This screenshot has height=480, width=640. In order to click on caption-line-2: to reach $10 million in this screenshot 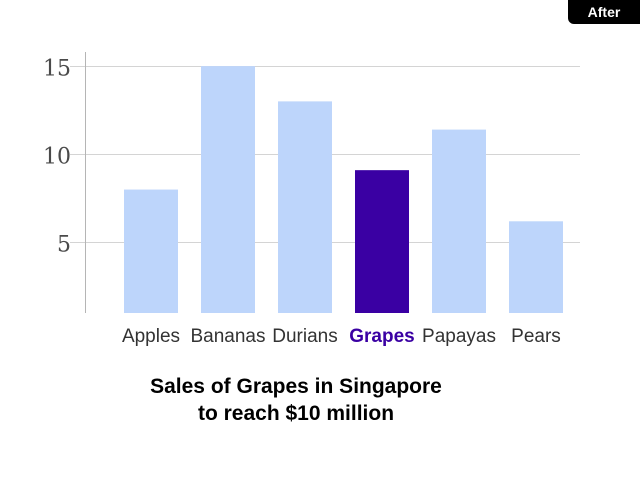, I will do `click(296, 413)`.